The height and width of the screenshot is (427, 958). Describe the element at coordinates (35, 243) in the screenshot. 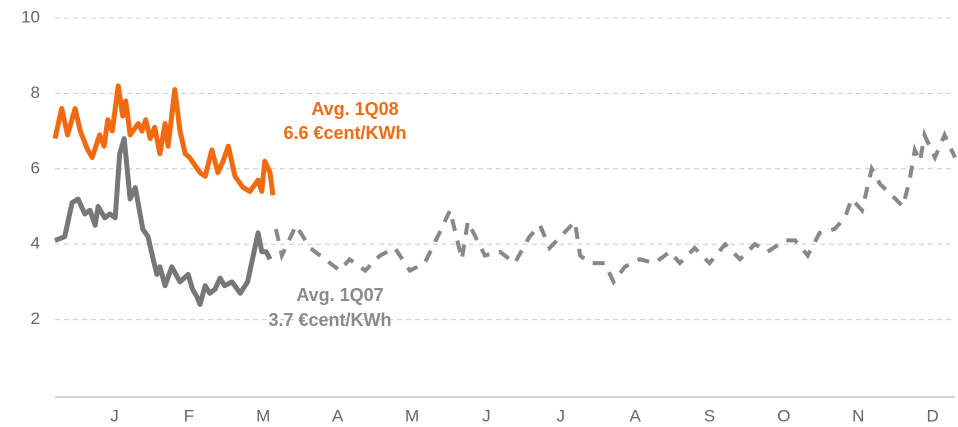

I see `y-tick-label: 4` at that location.